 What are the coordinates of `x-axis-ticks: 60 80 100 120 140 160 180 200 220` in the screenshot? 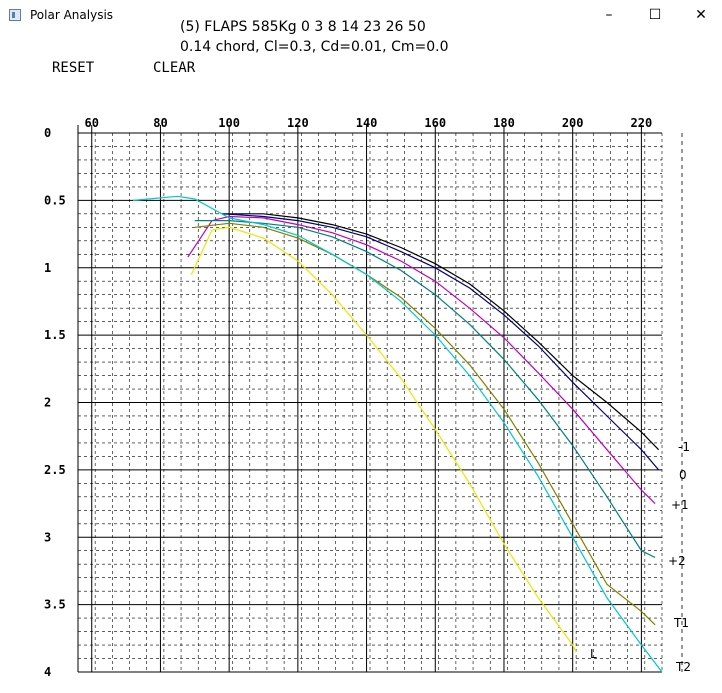 It's located at (369, 123).